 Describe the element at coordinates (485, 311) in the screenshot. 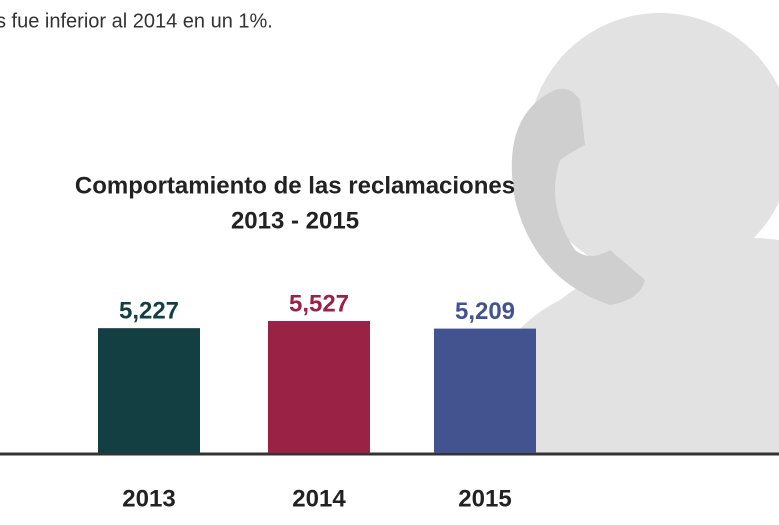

I see `value-label: 5,209` at that location.